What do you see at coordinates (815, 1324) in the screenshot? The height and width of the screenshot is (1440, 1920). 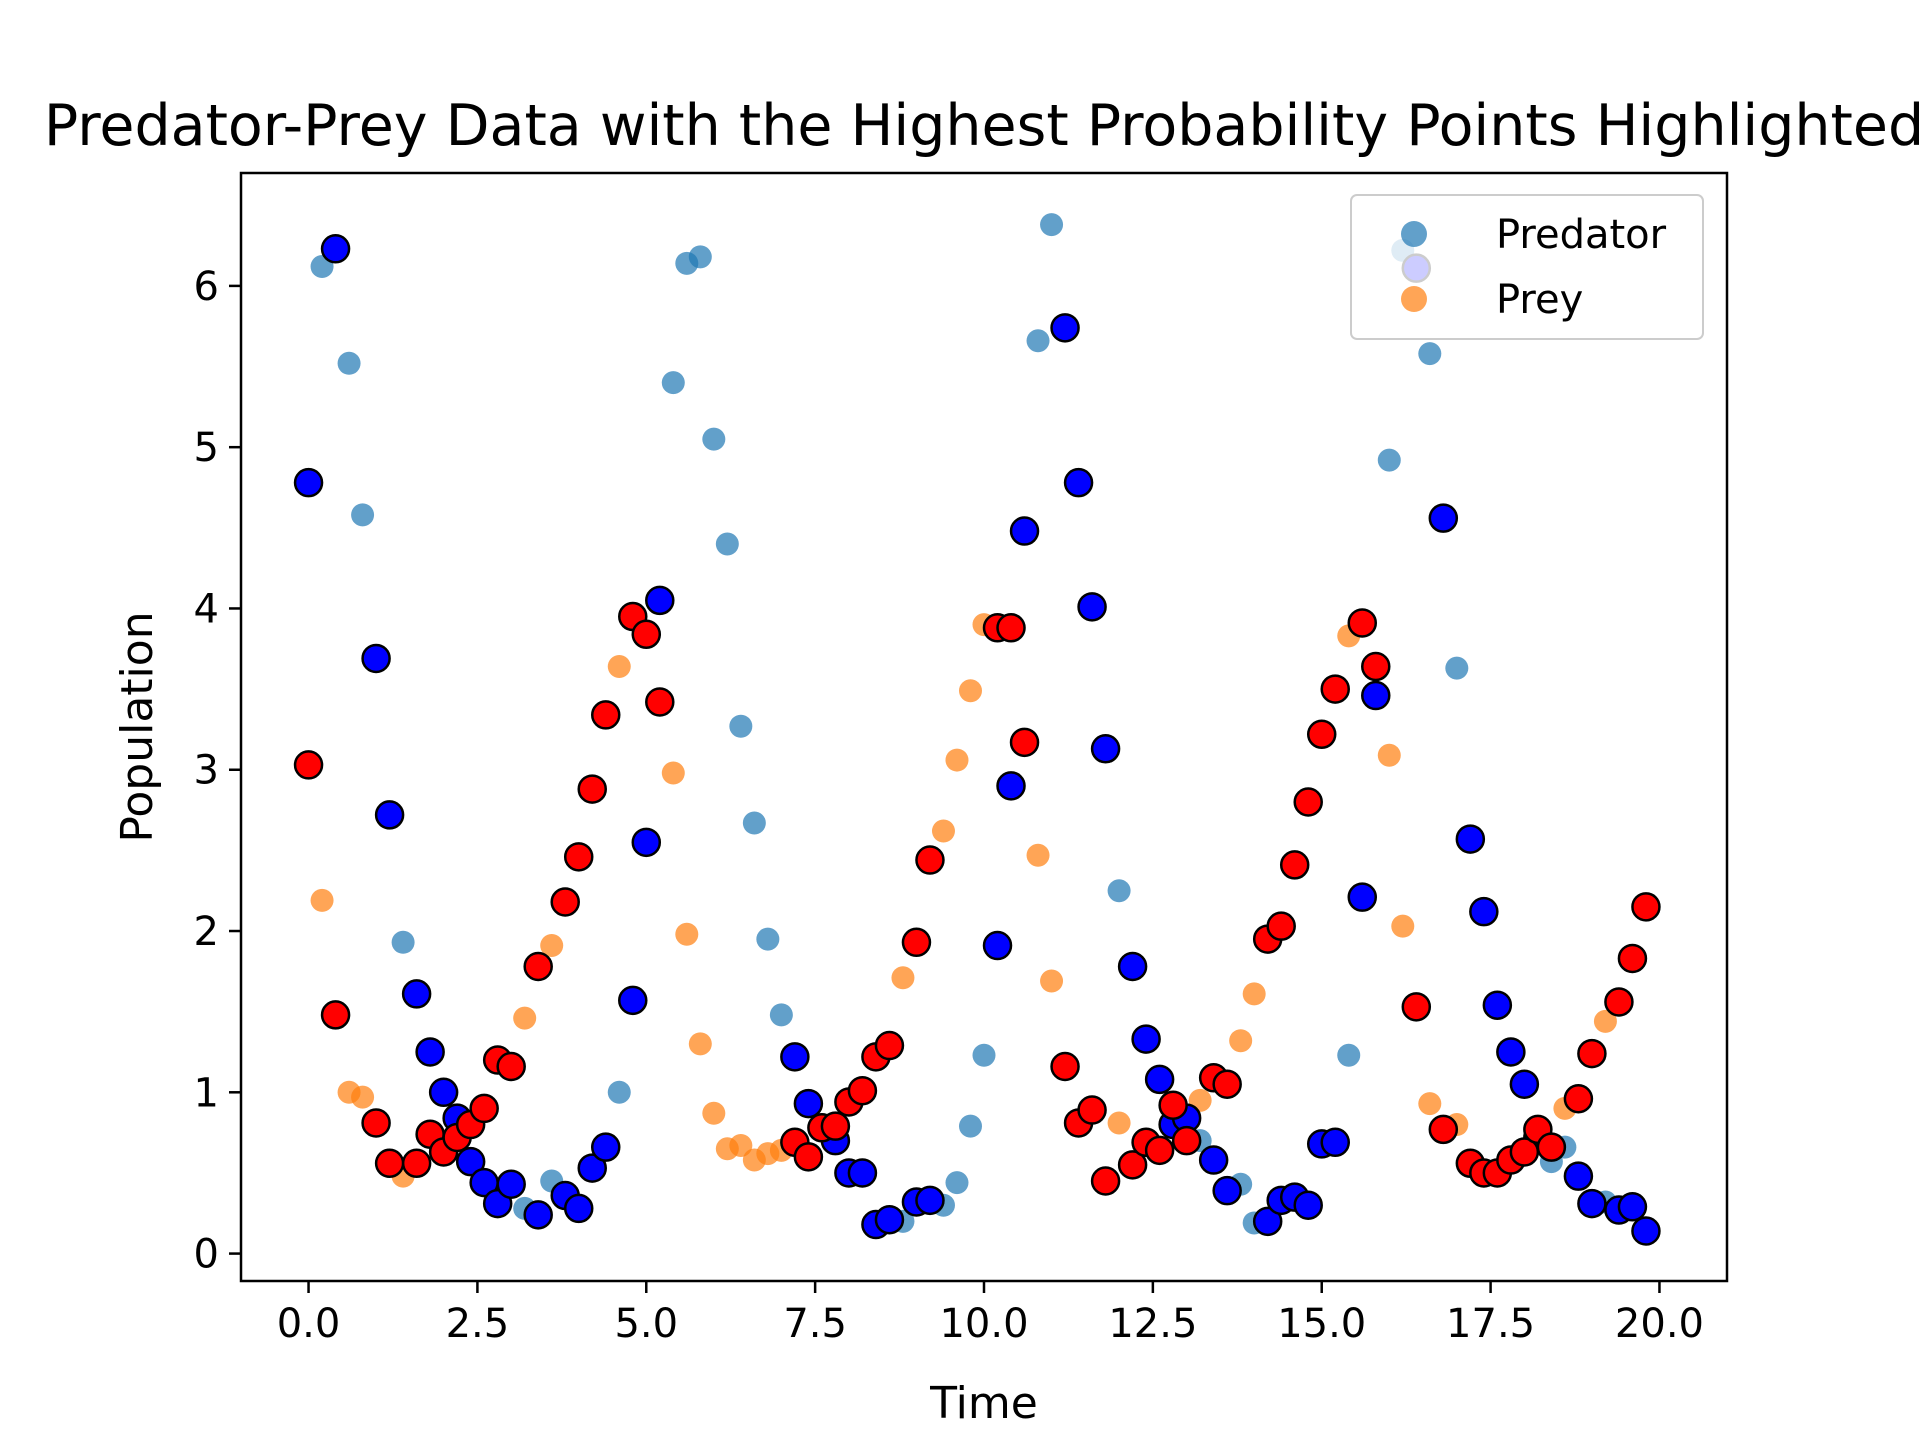 I see `x-tick-label: 7.5` at bounding box center [815, 1324].